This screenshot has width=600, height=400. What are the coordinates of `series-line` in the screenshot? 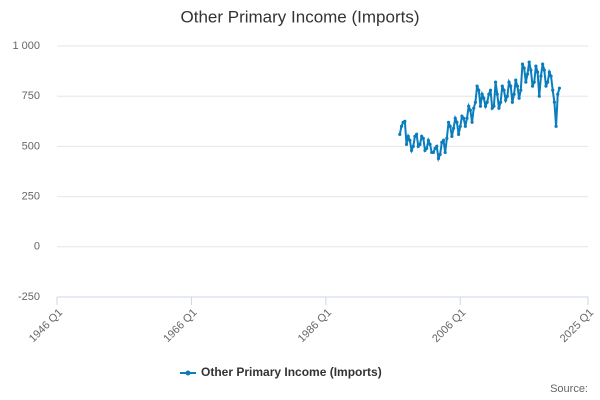 It's located at (479, 112).